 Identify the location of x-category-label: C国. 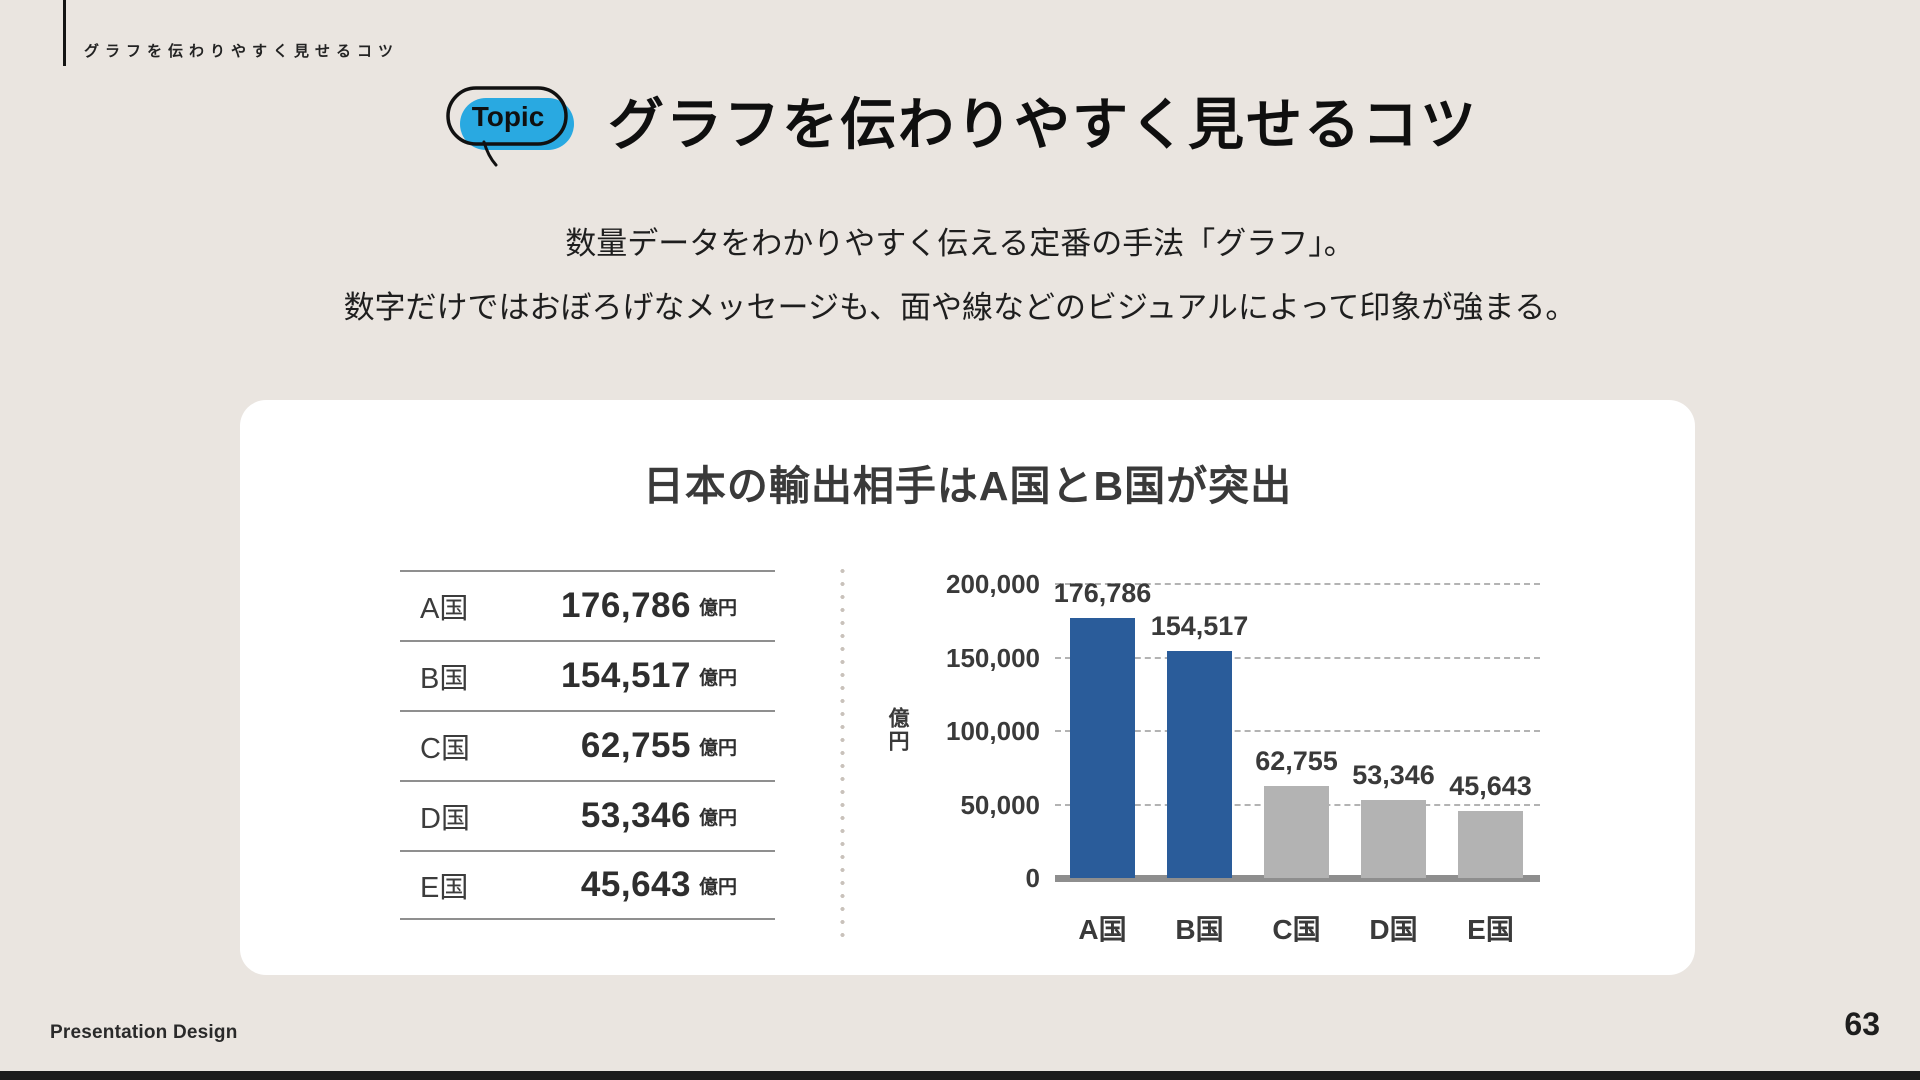
(1296, 929).